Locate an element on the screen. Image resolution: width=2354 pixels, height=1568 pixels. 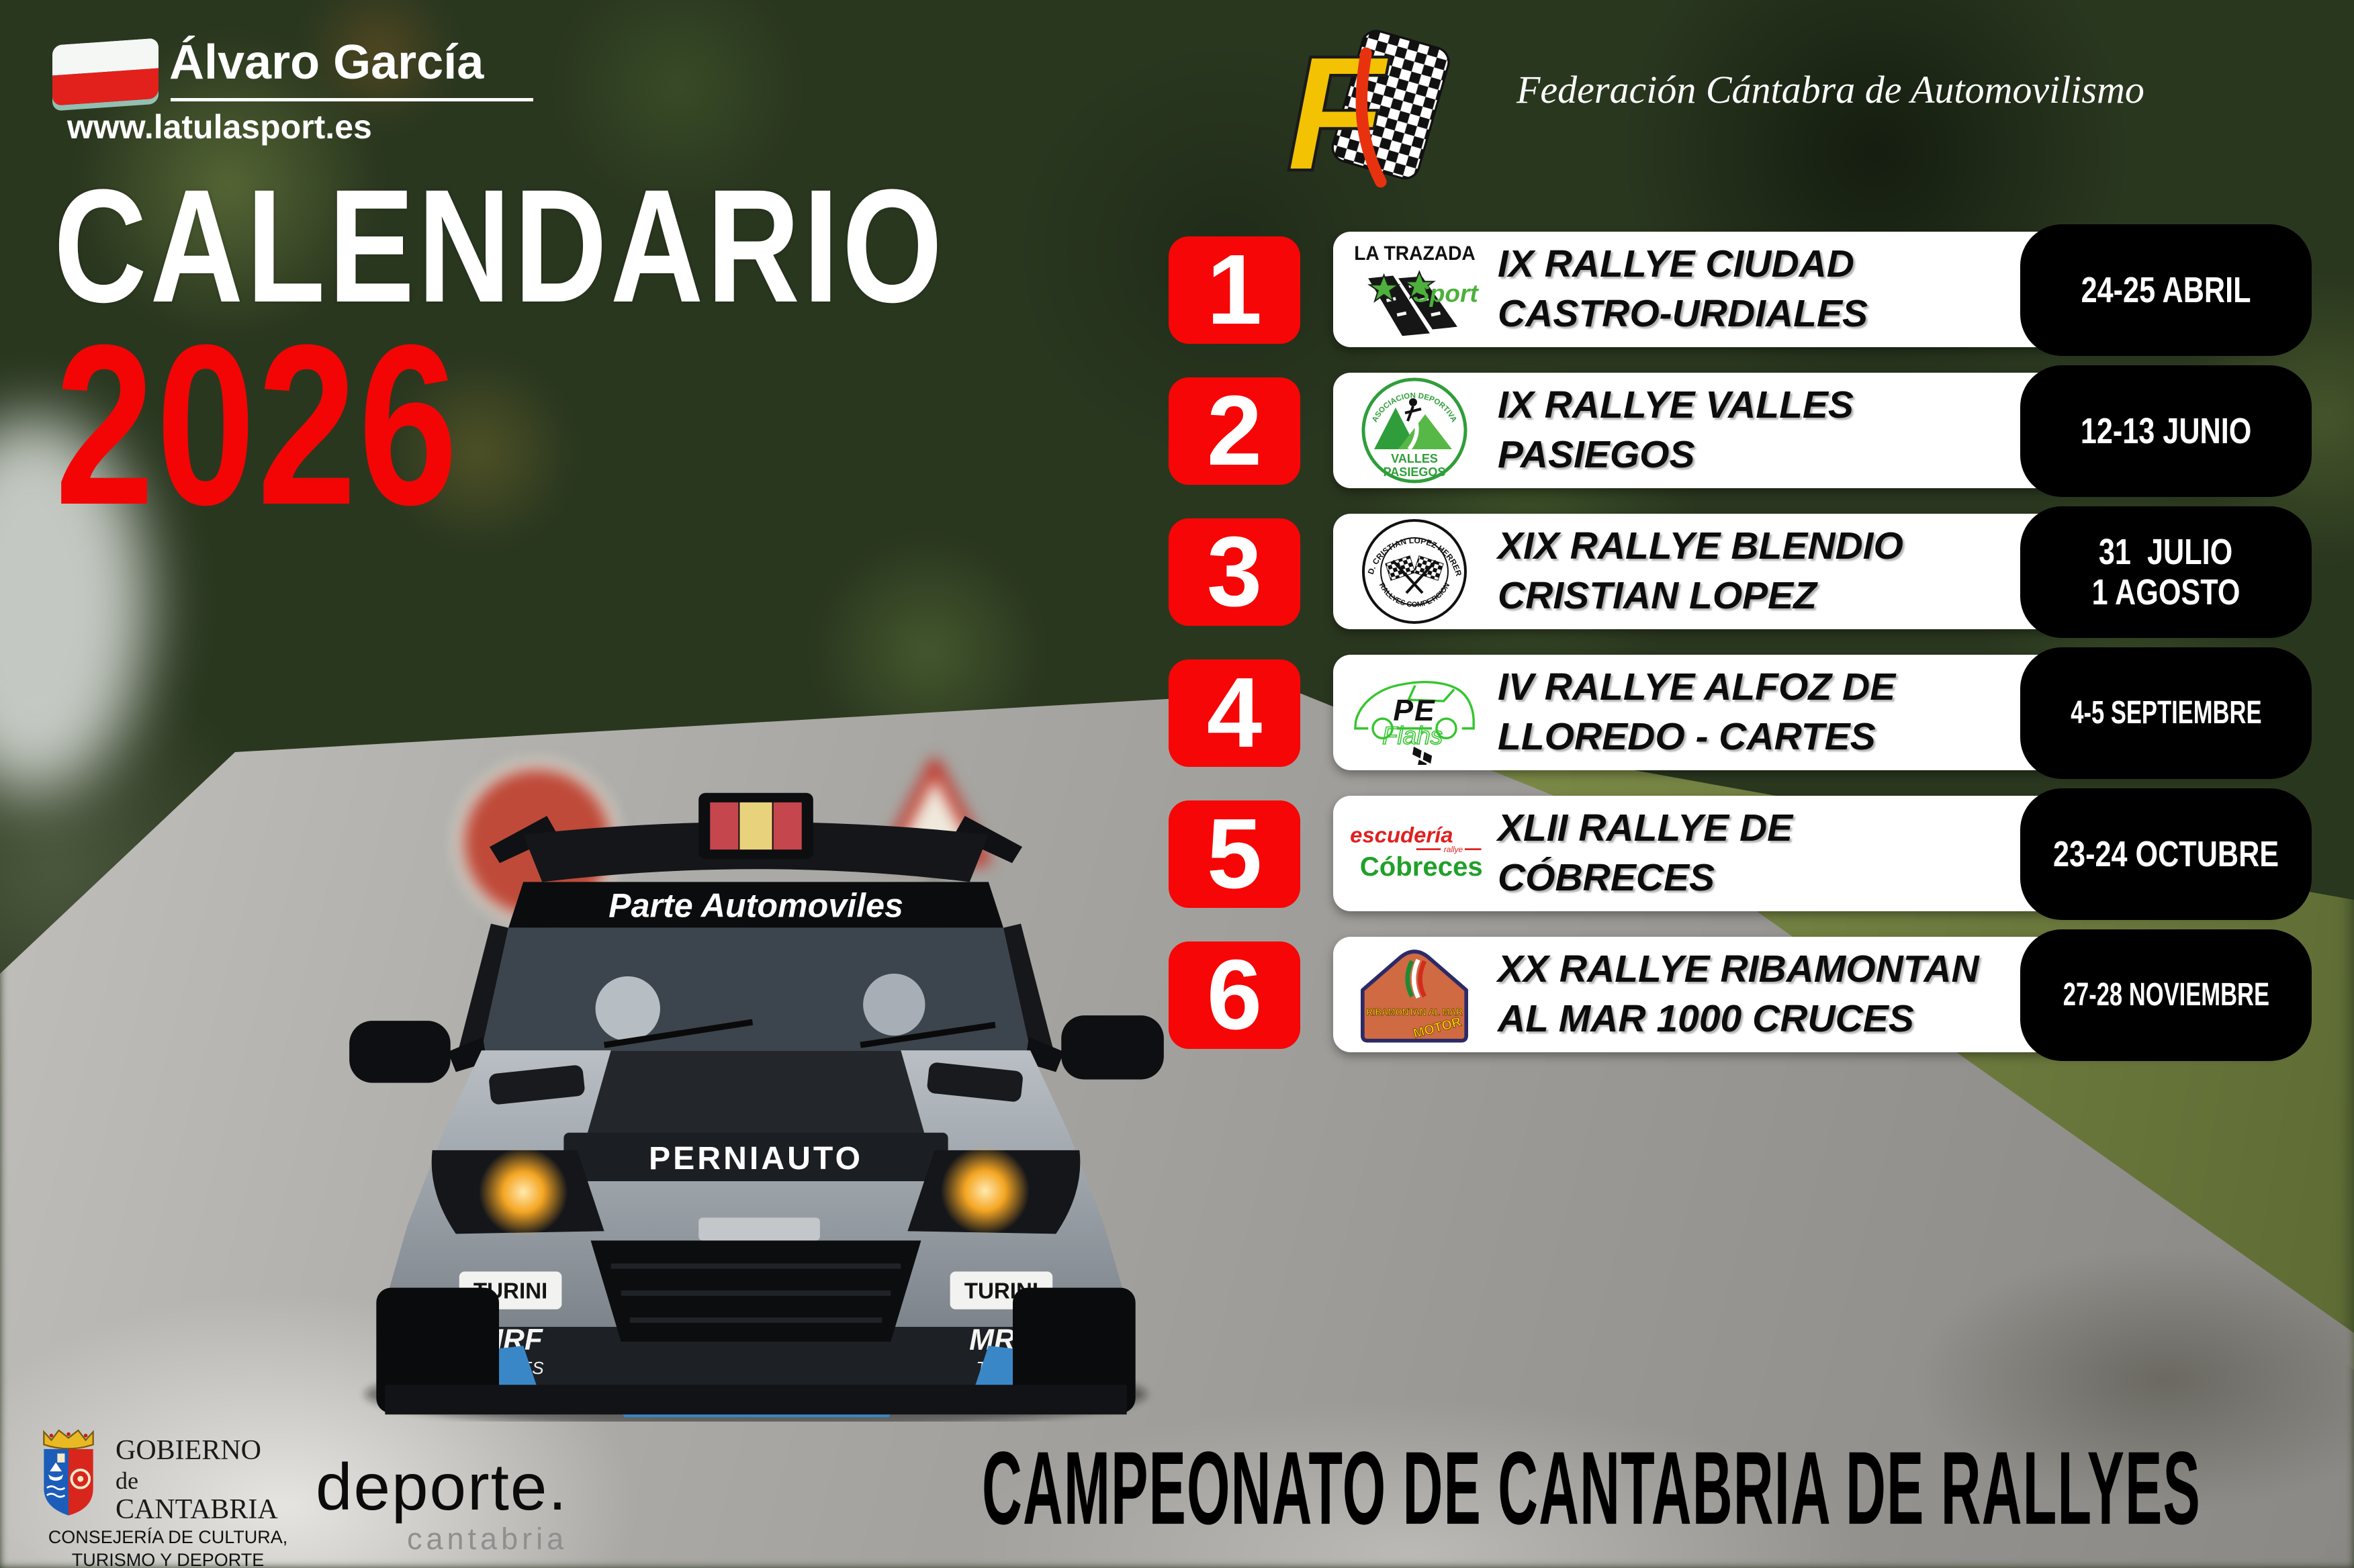
event-number-badge: 5 is located at coordinates (1234, 854).